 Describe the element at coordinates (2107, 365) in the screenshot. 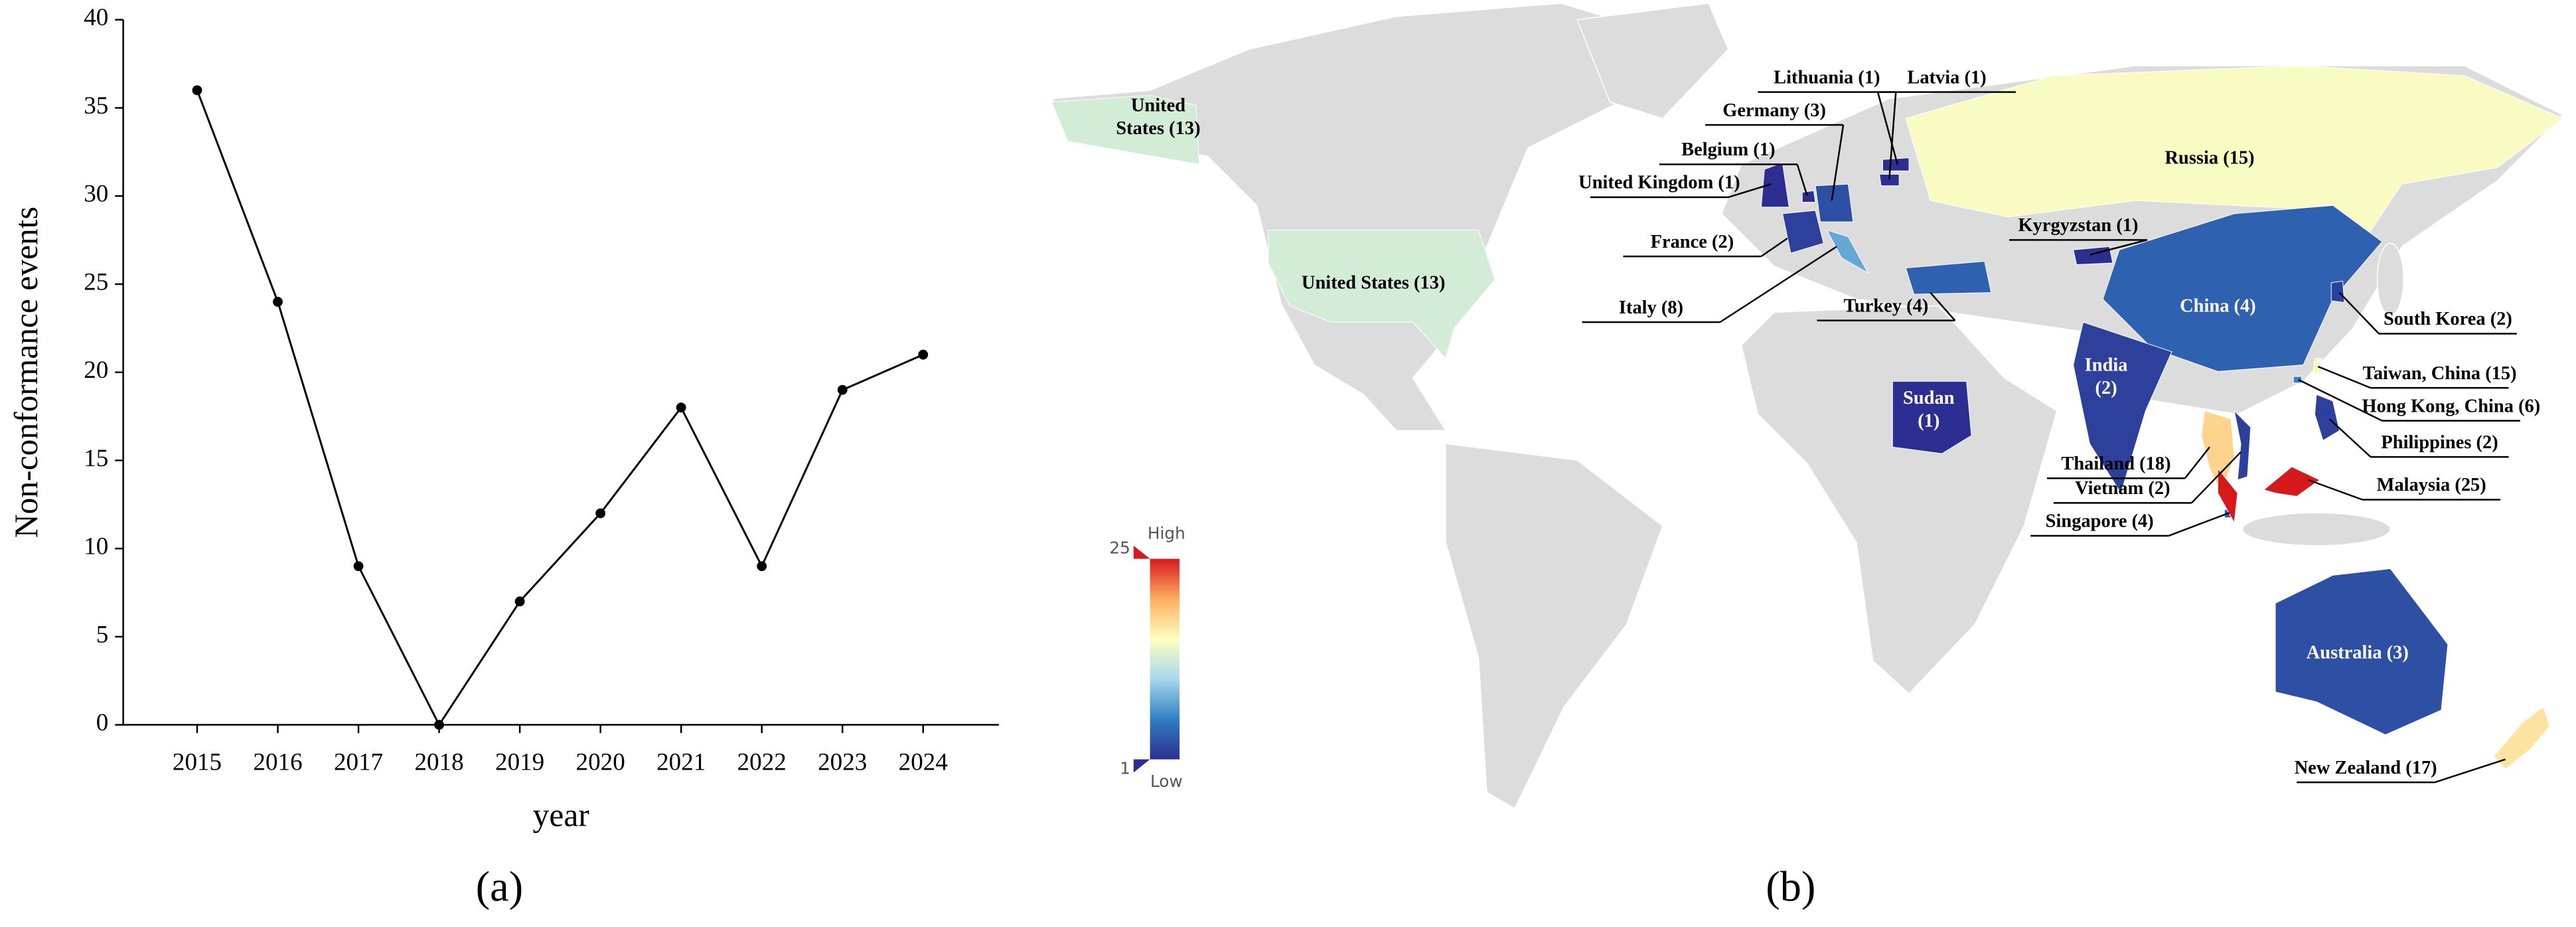

I see `country-label: India` at that location.